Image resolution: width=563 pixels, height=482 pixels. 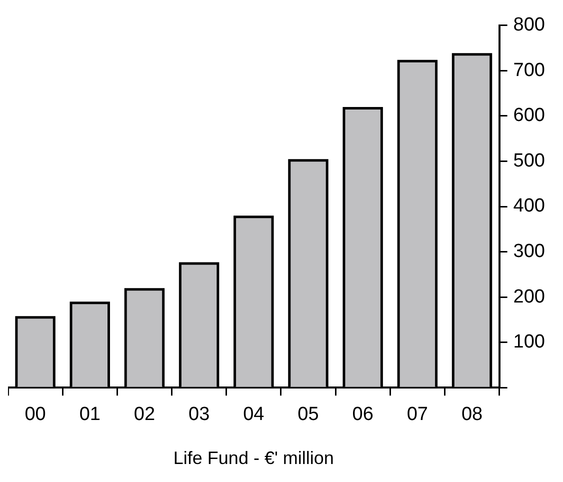 What do you see at coordinates (308, 415) in the screenshot?
I see `x-tick-label: 05` at bounding box center [308, 415].